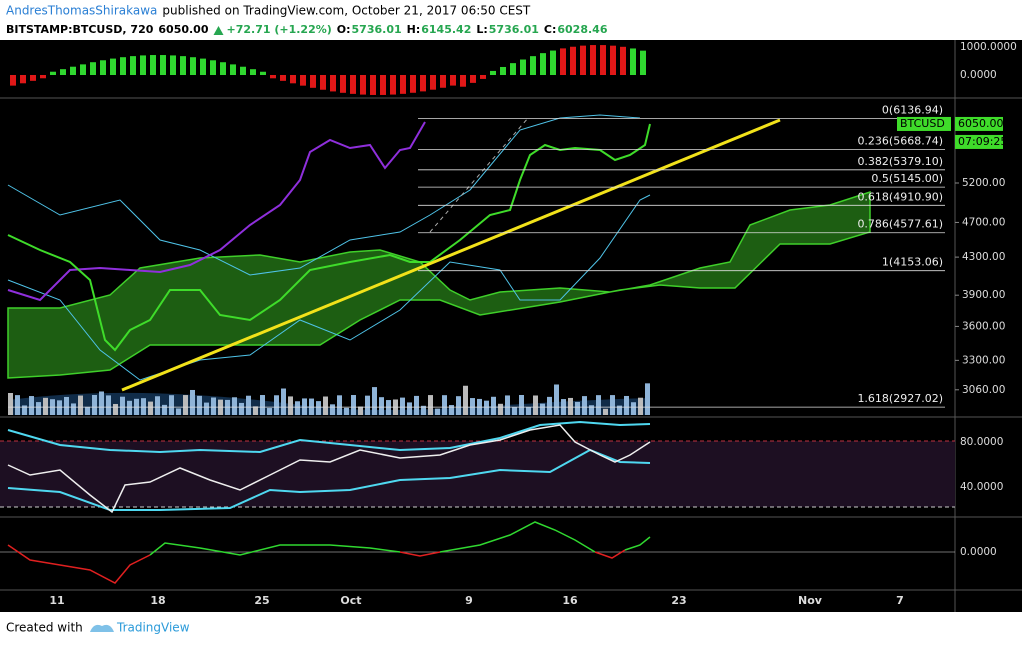 The width and height of the screenshot is (1022, 649). I want to click on indicator-axes: 1000.0000 0.0000 80.0000 40.0000 0.0000, so click(988, 299).